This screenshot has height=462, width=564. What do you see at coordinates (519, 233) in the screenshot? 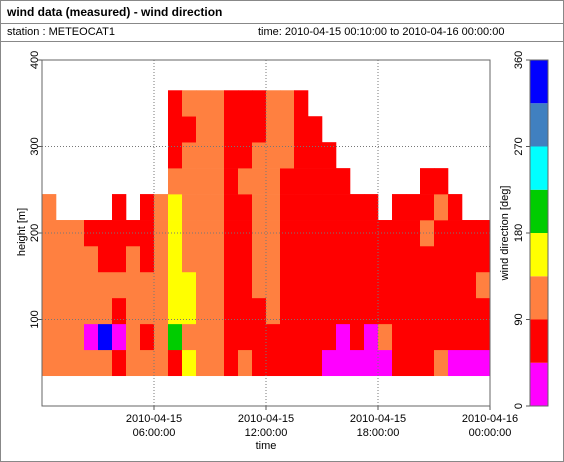
I see `colorbar-tick-label: 180` at bounding box center [519, 233].